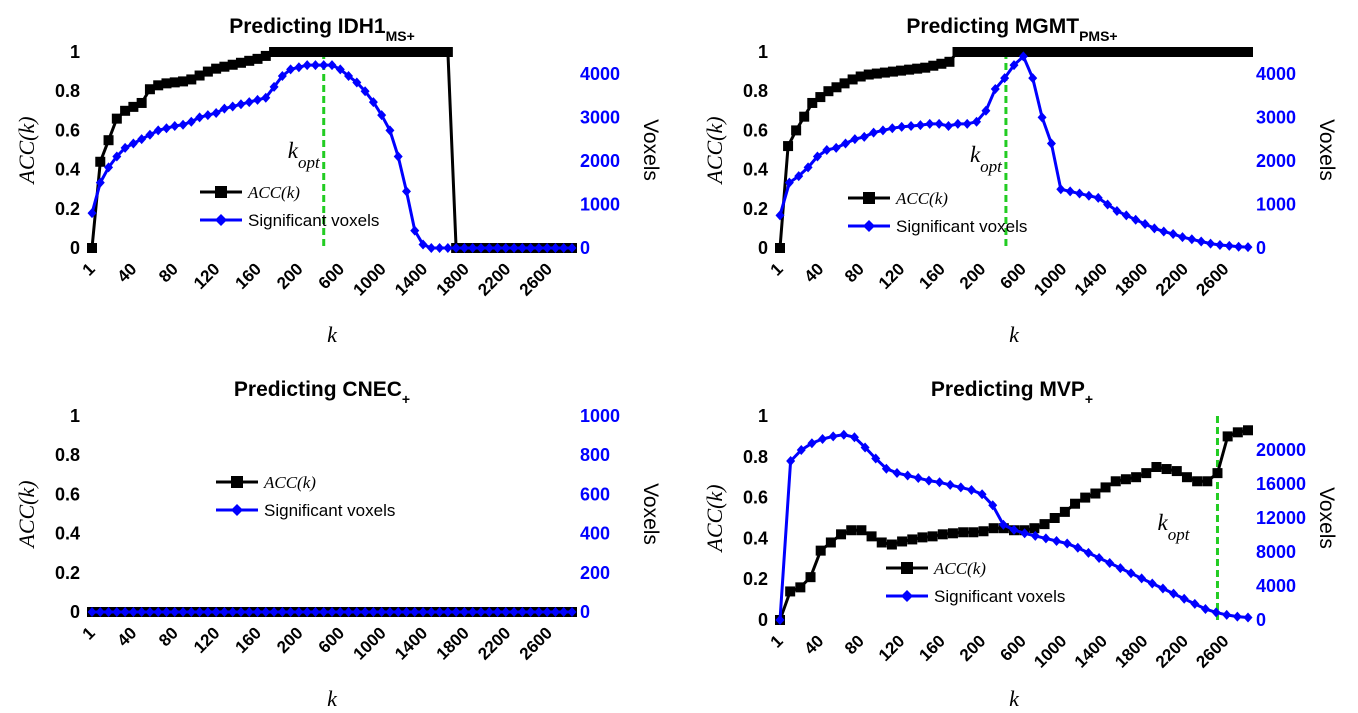 This screenshot has width=1358, height=713. Describe the element at coordinates (318, 389) in the screenshot. I see `chart-title-main: Predicting CNEC` at that location.